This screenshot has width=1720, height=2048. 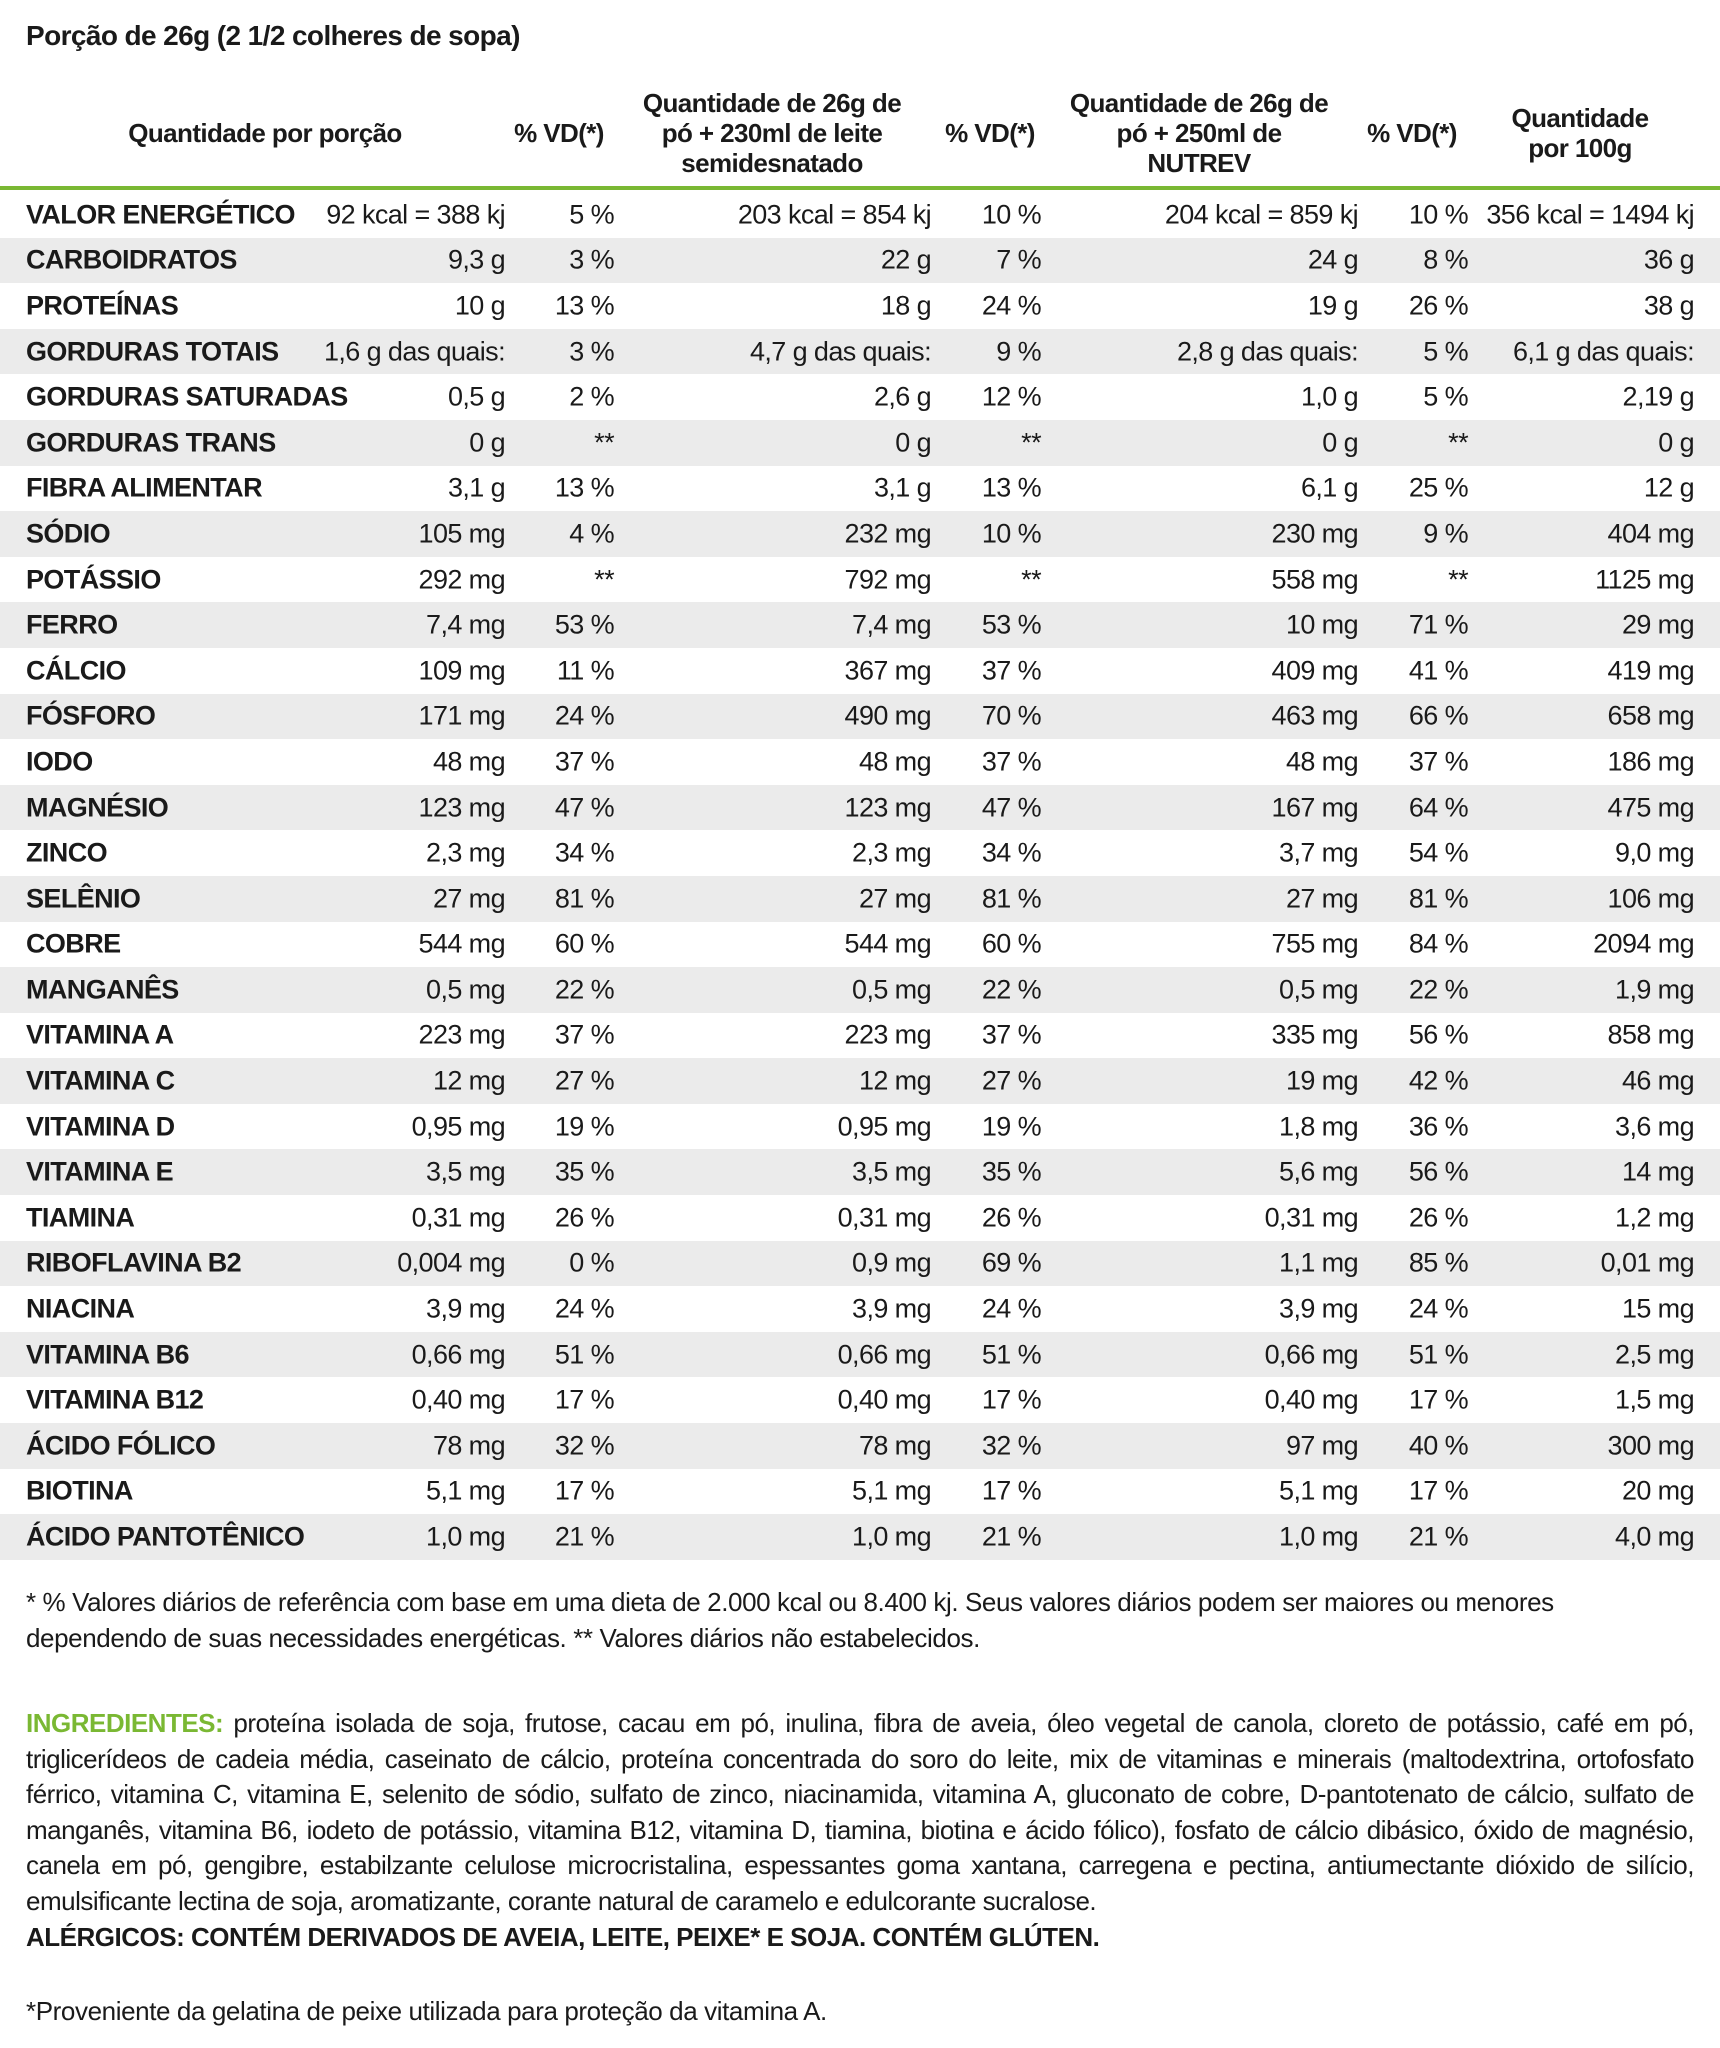 What do you see at coordinates (895, 1445) in the screenshot?
I see `with-milk-value: 78 mg` at bounding box center [895, 1445].